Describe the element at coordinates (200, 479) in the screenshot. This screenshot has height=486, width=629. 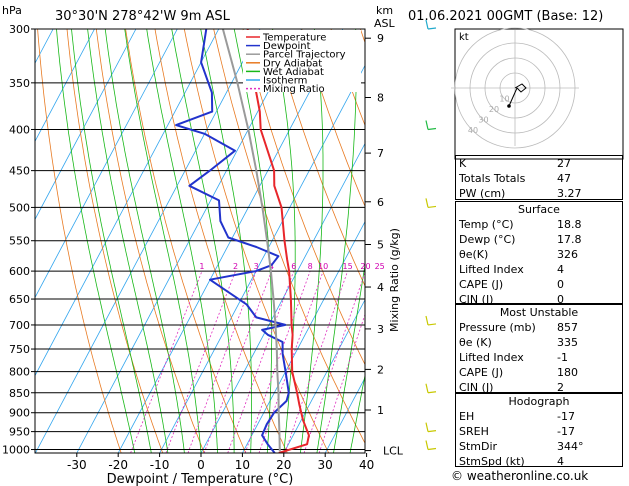
I see `x-axis-label: Dewpoint / Temperature (°C)` at that location.